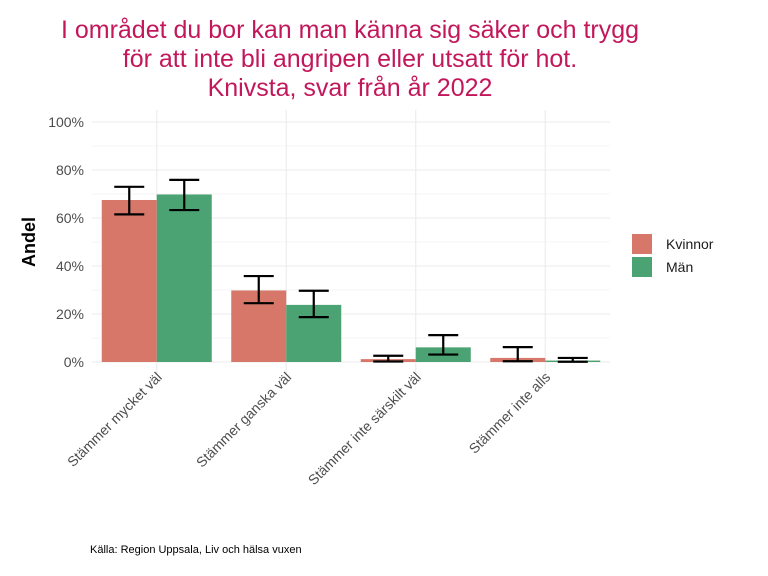 This screenshot has width=768, height=576. What do you see at coordinates (70, 170) in the screenshot?
I see `y-tick-label: 80%` at bounding box center [70, 170].